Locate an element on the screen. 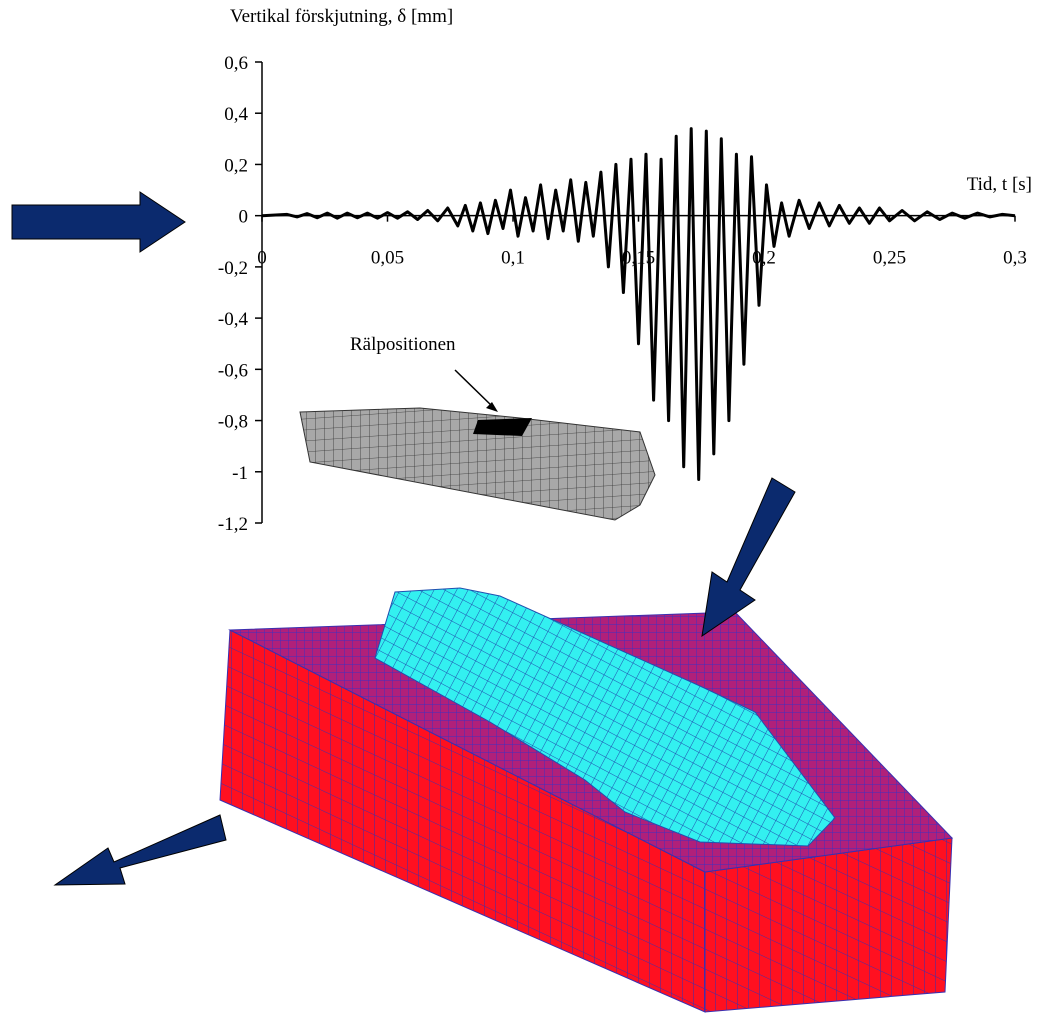  x-axis-label: Tid, t [s] is located at coordinates (999, 184).